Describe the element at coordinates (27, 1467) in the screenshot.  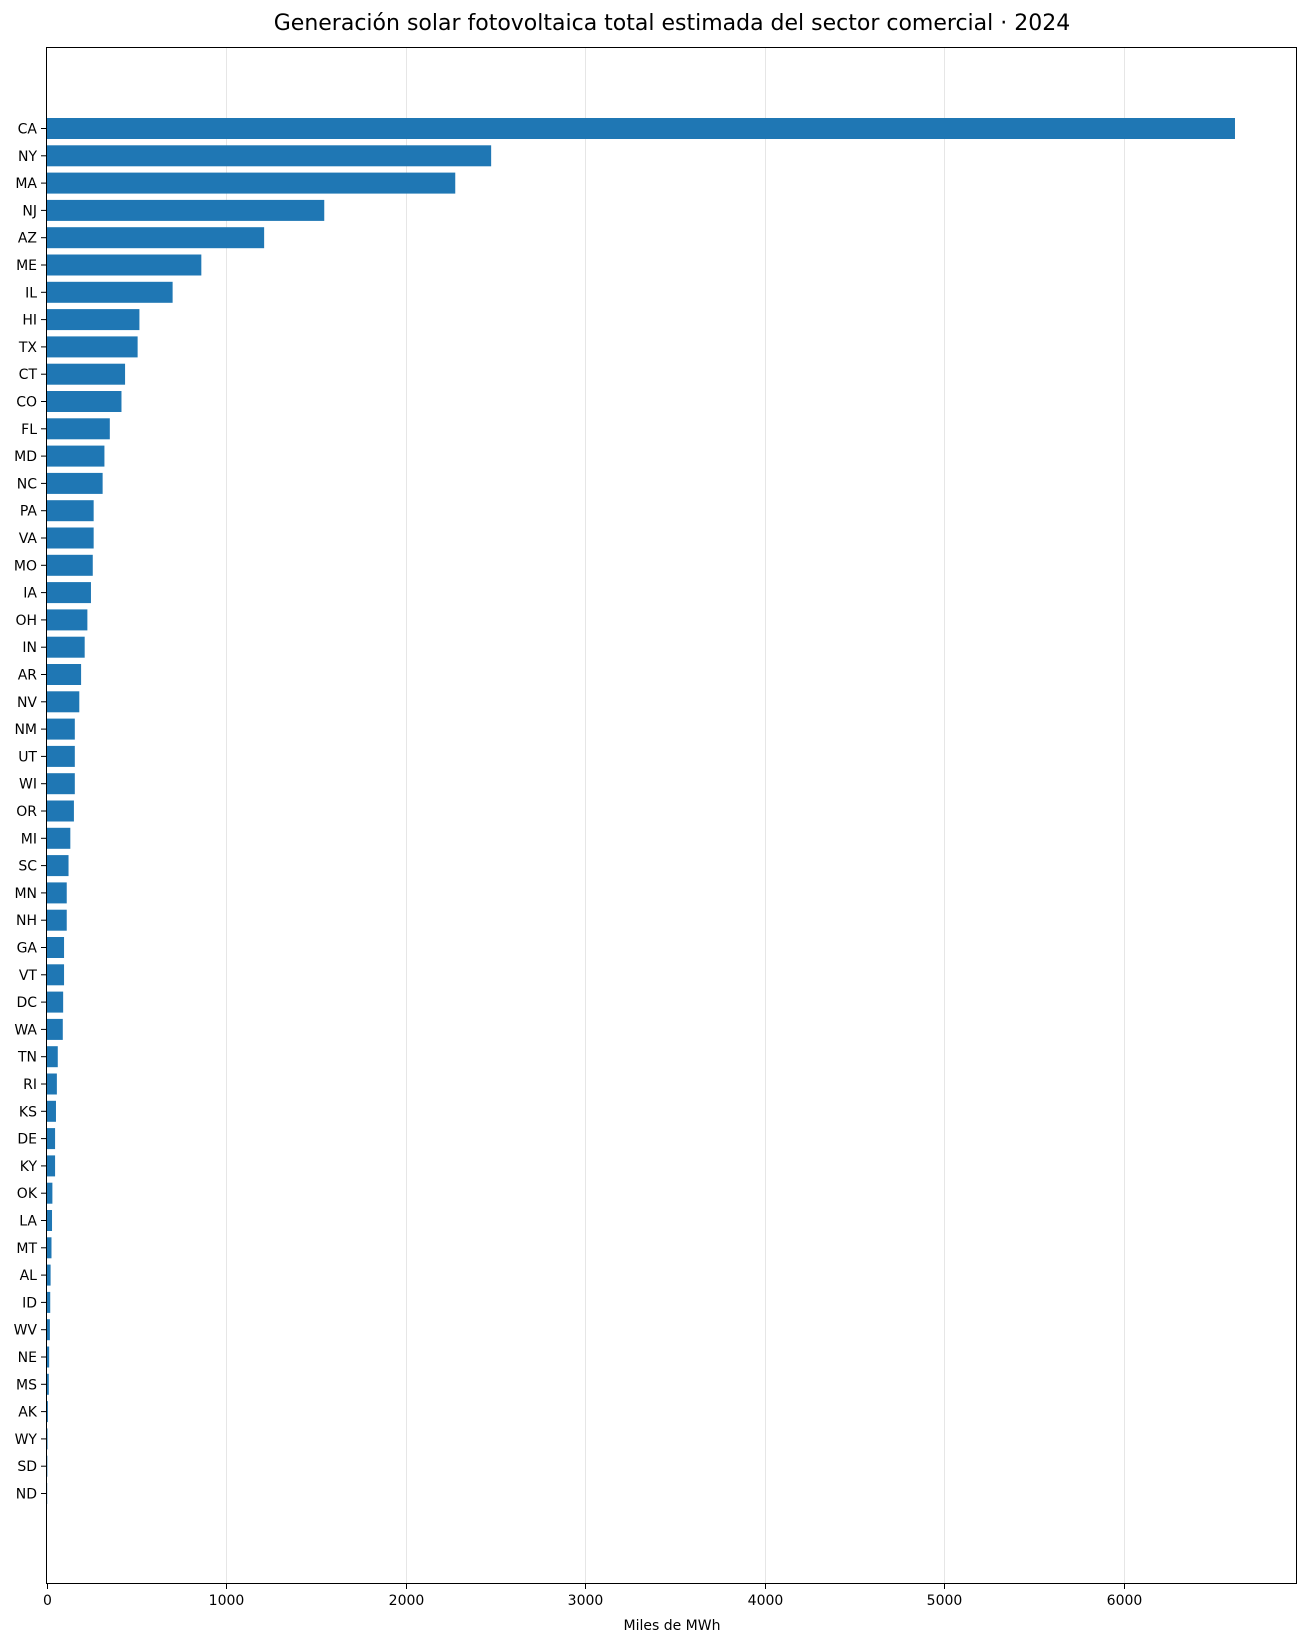
I see `y-tick-label: SD` at that location.